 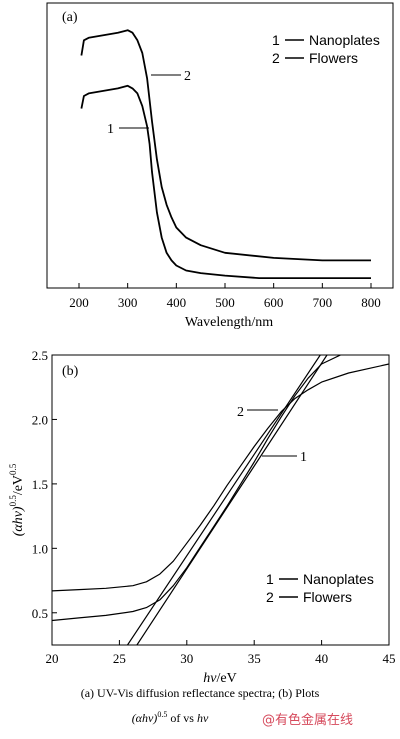 I want to click on panel-b-x-title-unit: /eV, so click(x=227, y=678).